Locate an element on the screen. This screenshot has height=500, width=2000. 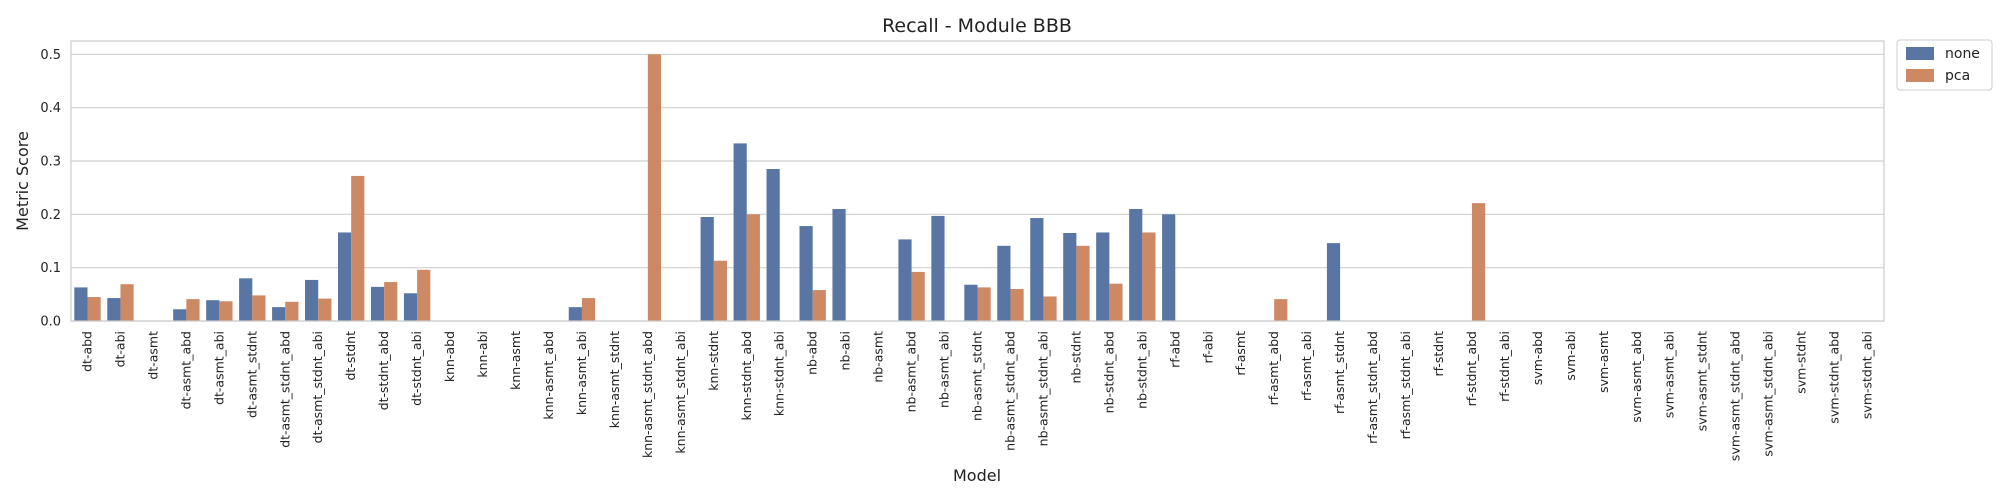
bar-pca-rf-stdnt_abd is located at coordinates (1478, 262).